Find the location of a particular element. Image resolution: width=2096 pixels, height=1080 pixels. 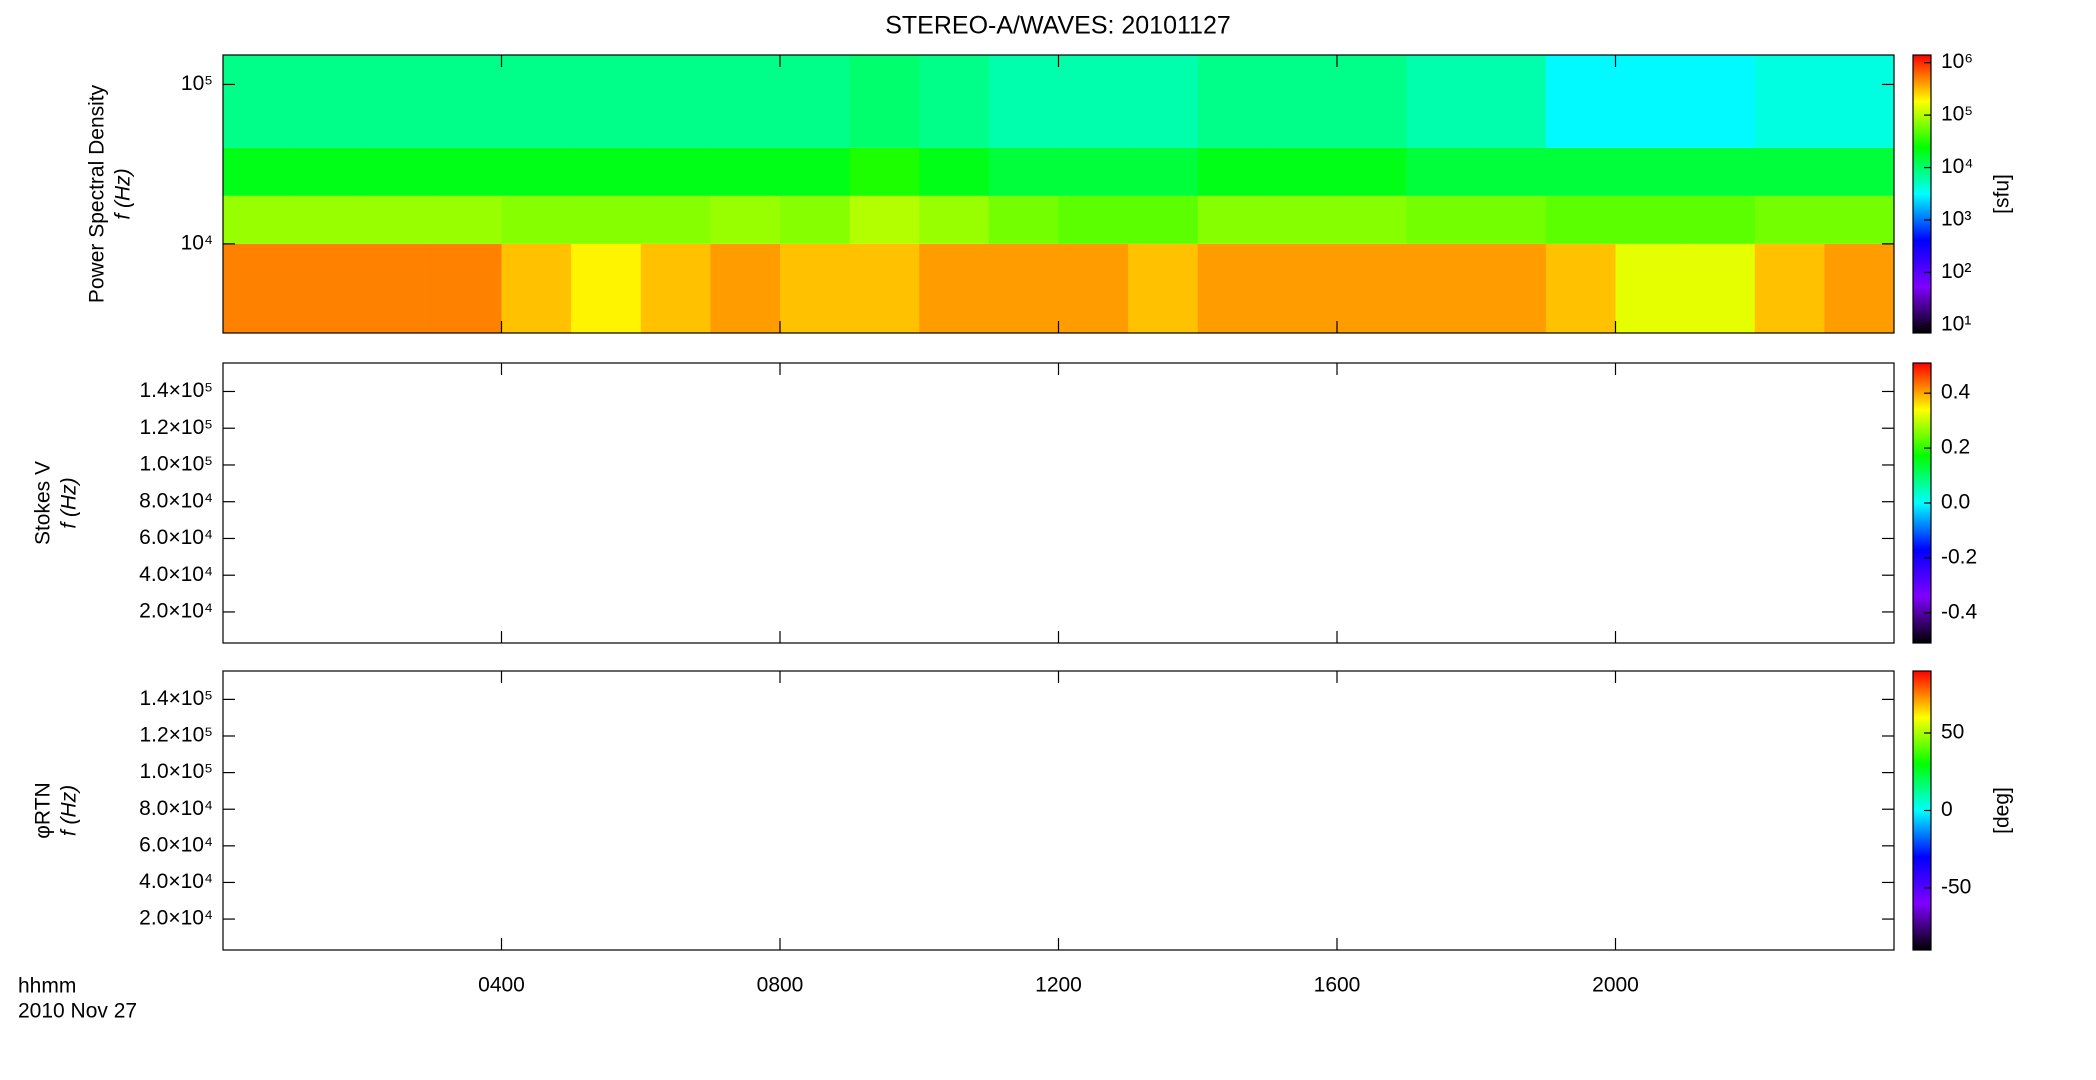

colorbar-tick-label: 10⁵ is located at coordinates (1957, 114).